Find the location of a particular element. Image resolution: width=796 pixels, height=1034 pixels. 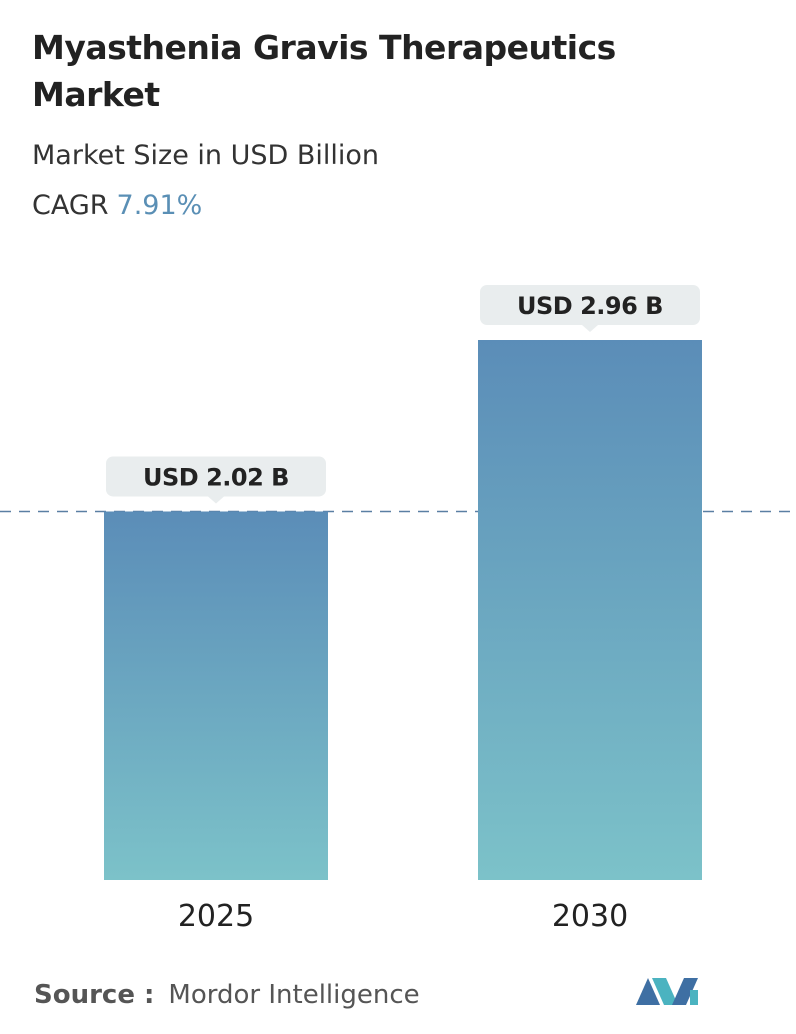

cagr: CAGR 7.91% is located at coordinates (117, 205).